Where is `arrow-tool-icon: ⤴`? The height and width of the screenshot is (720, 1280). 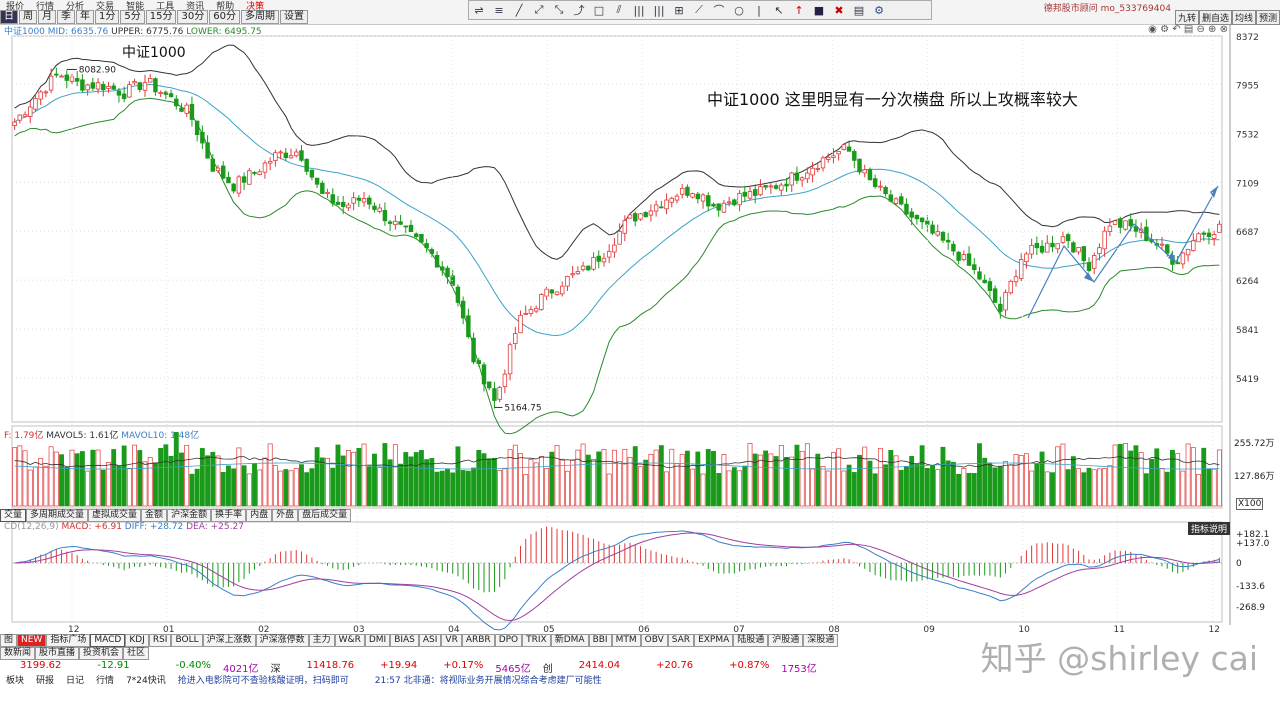
arrow-tool-icon: ⤴ is located at coordinates (579, 10).